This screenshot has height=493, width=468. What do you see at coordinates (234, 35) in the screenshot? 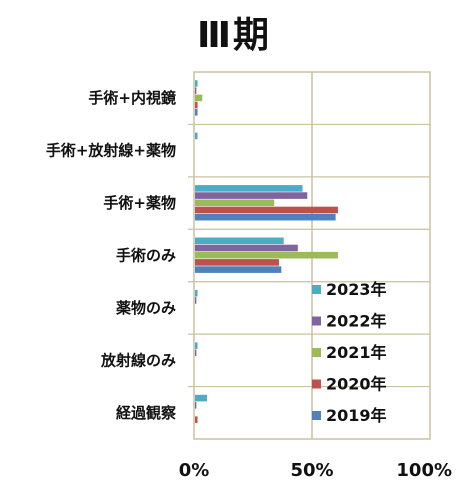
I see `chart-title: Ⅲ期` at bounding box center [234, 35].